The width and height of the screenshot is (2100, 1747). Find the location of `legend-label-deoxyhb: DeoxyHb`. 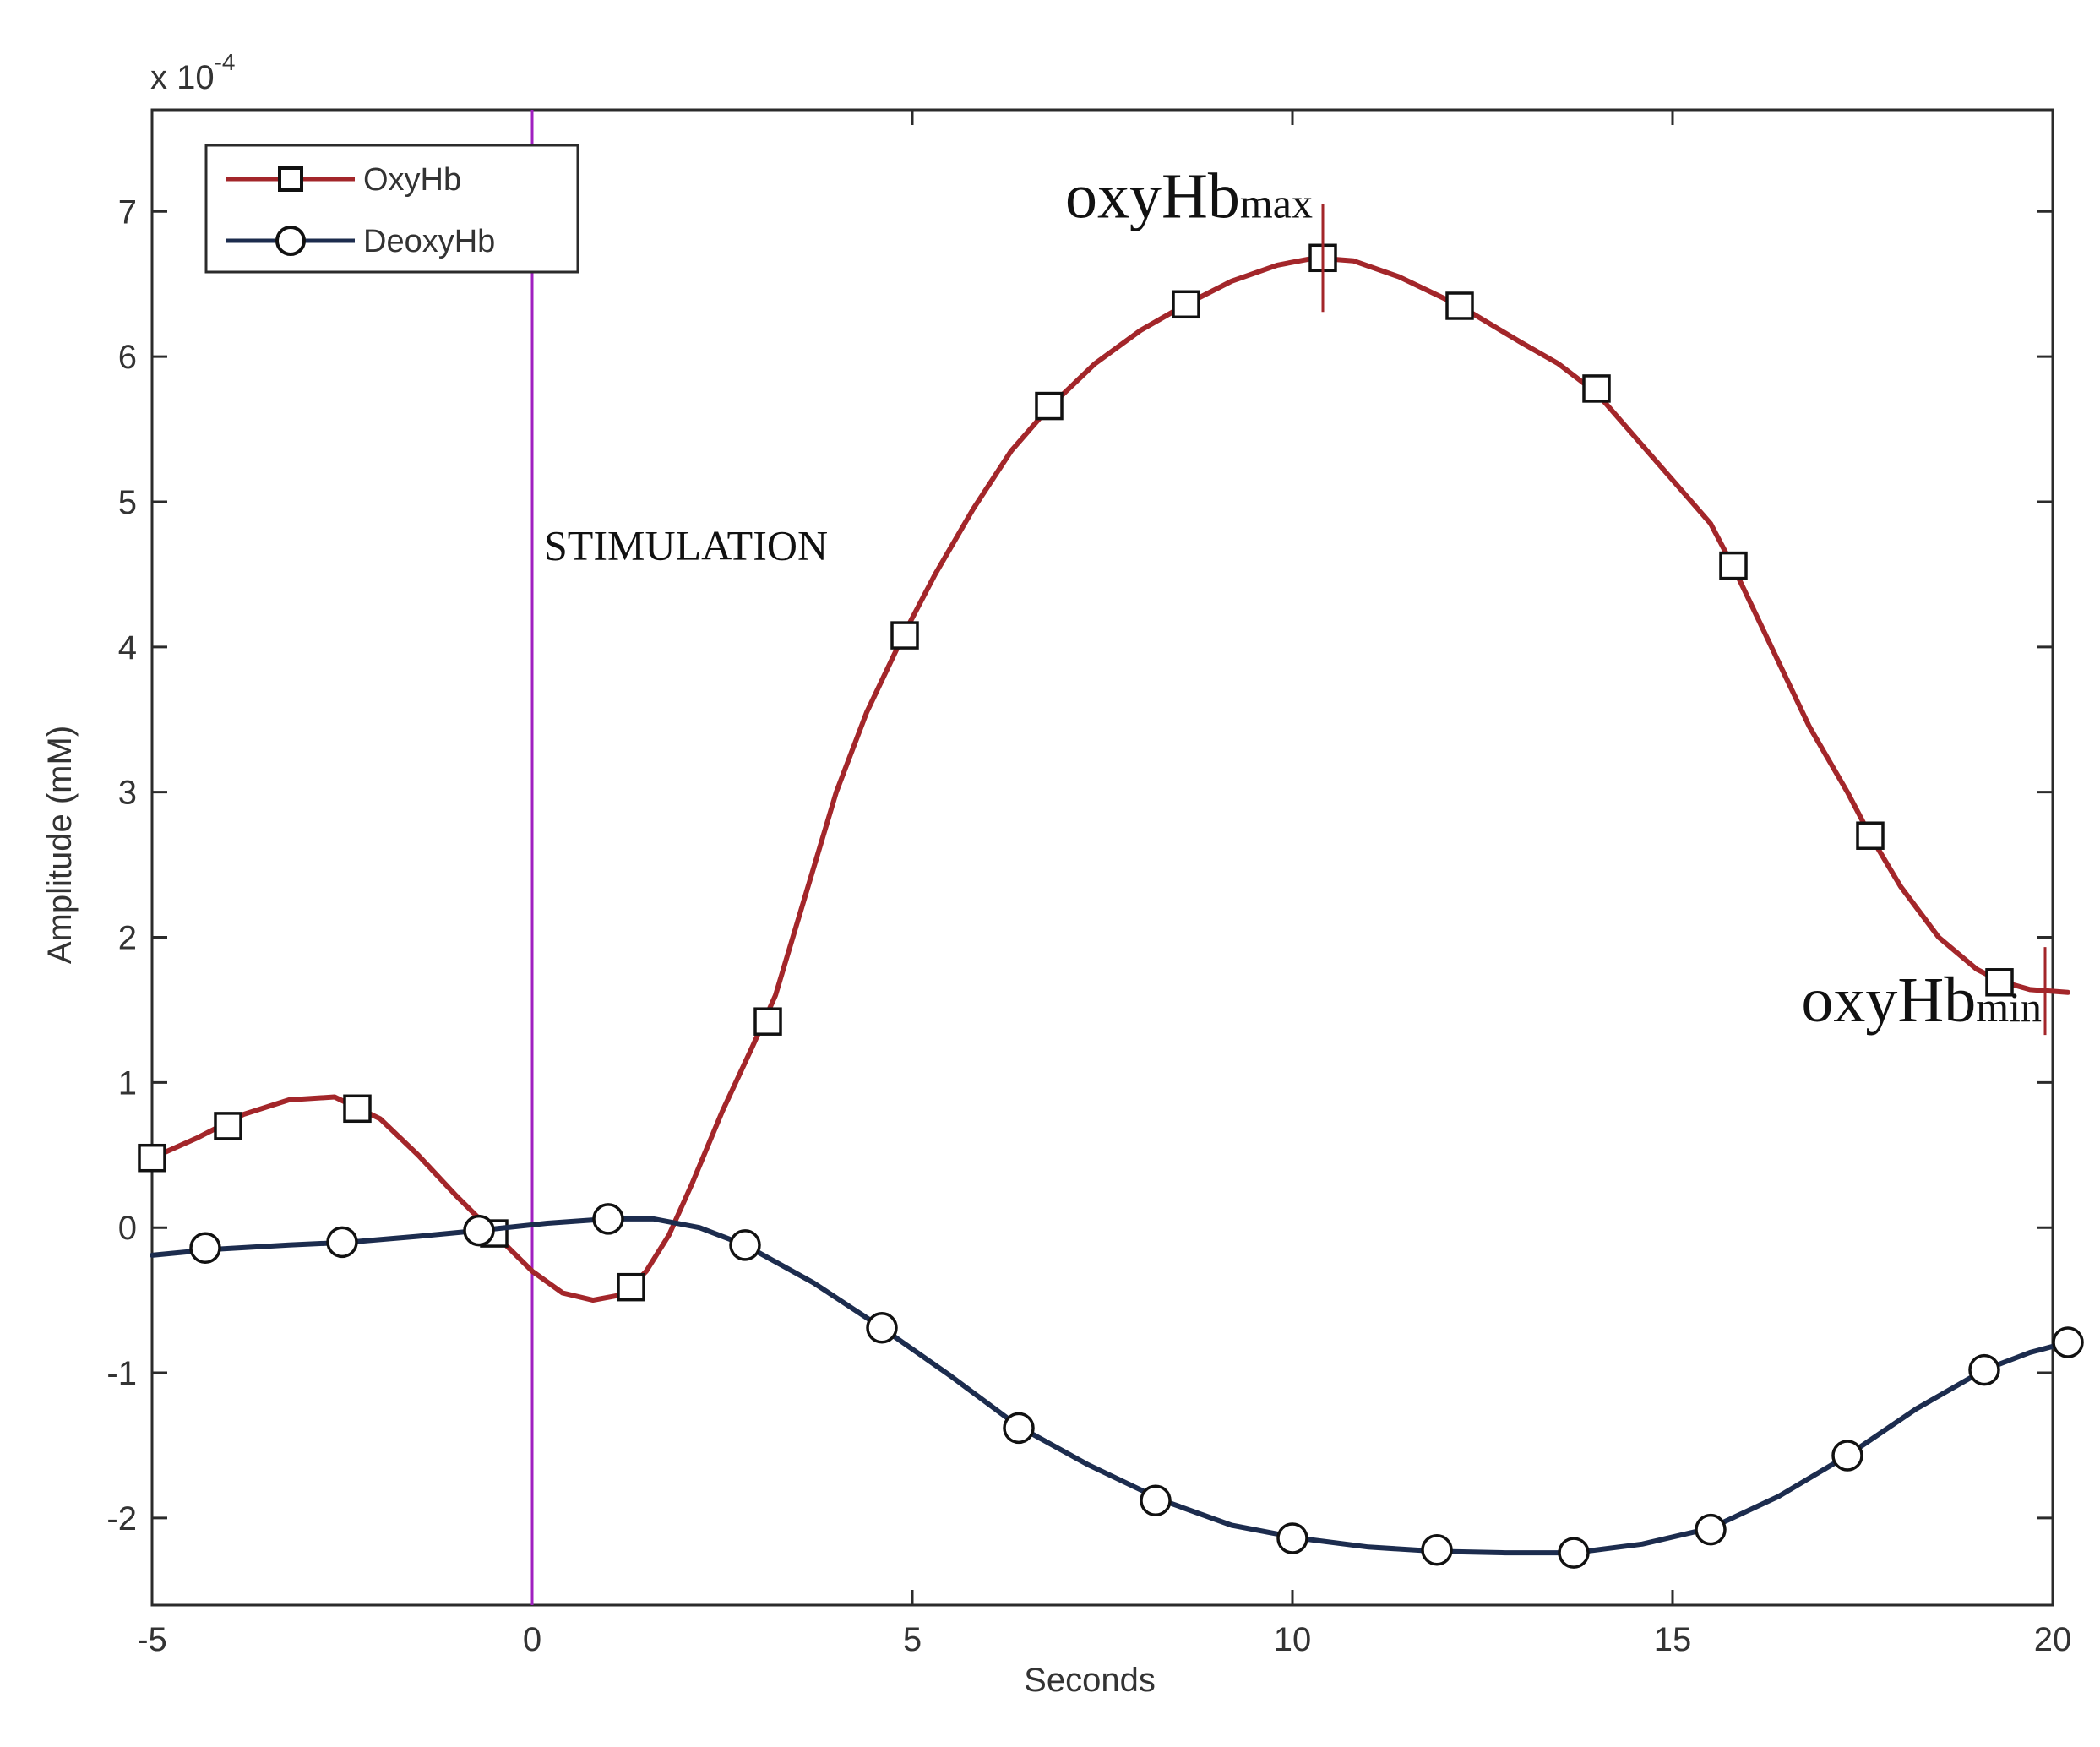

legend-label-deoxyhb: DeoxyHb is located at coordinates (429, 241).